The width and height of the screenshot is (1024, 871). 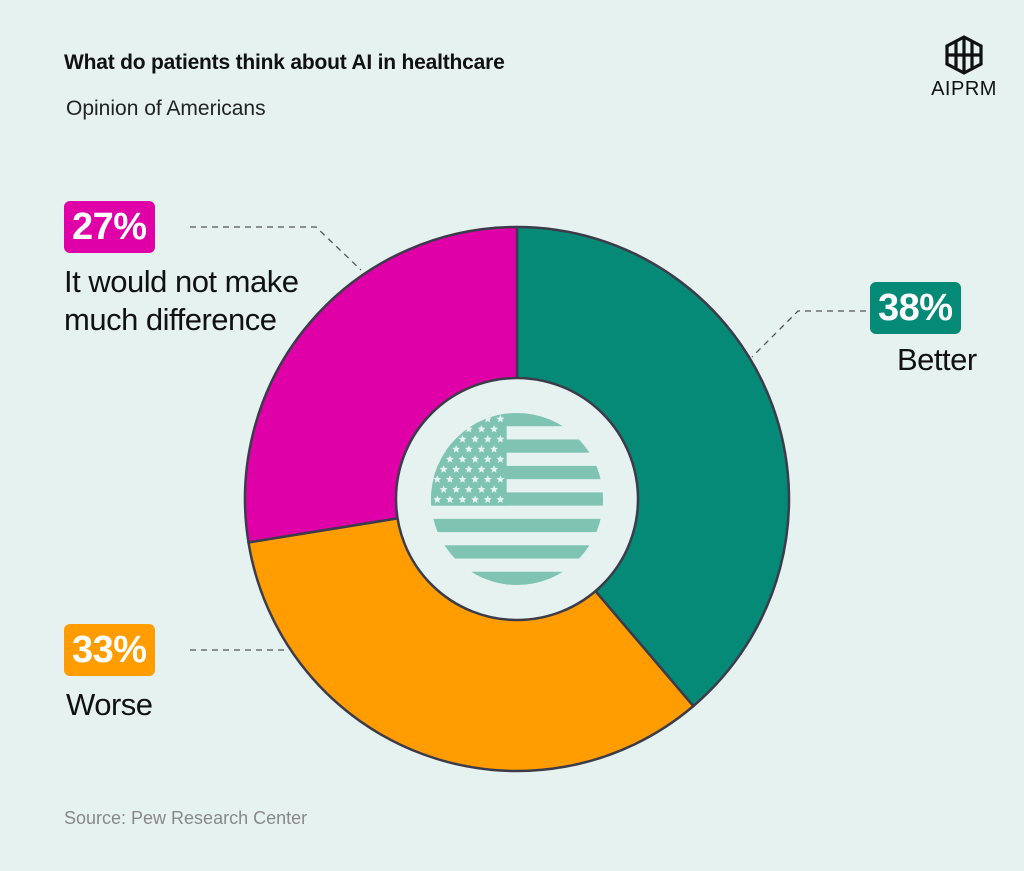 What do you see at coordinates (109, 227) in the screenshot?
I see `no-difference-percent-badge: 27%` at bounding box center [109, 227].